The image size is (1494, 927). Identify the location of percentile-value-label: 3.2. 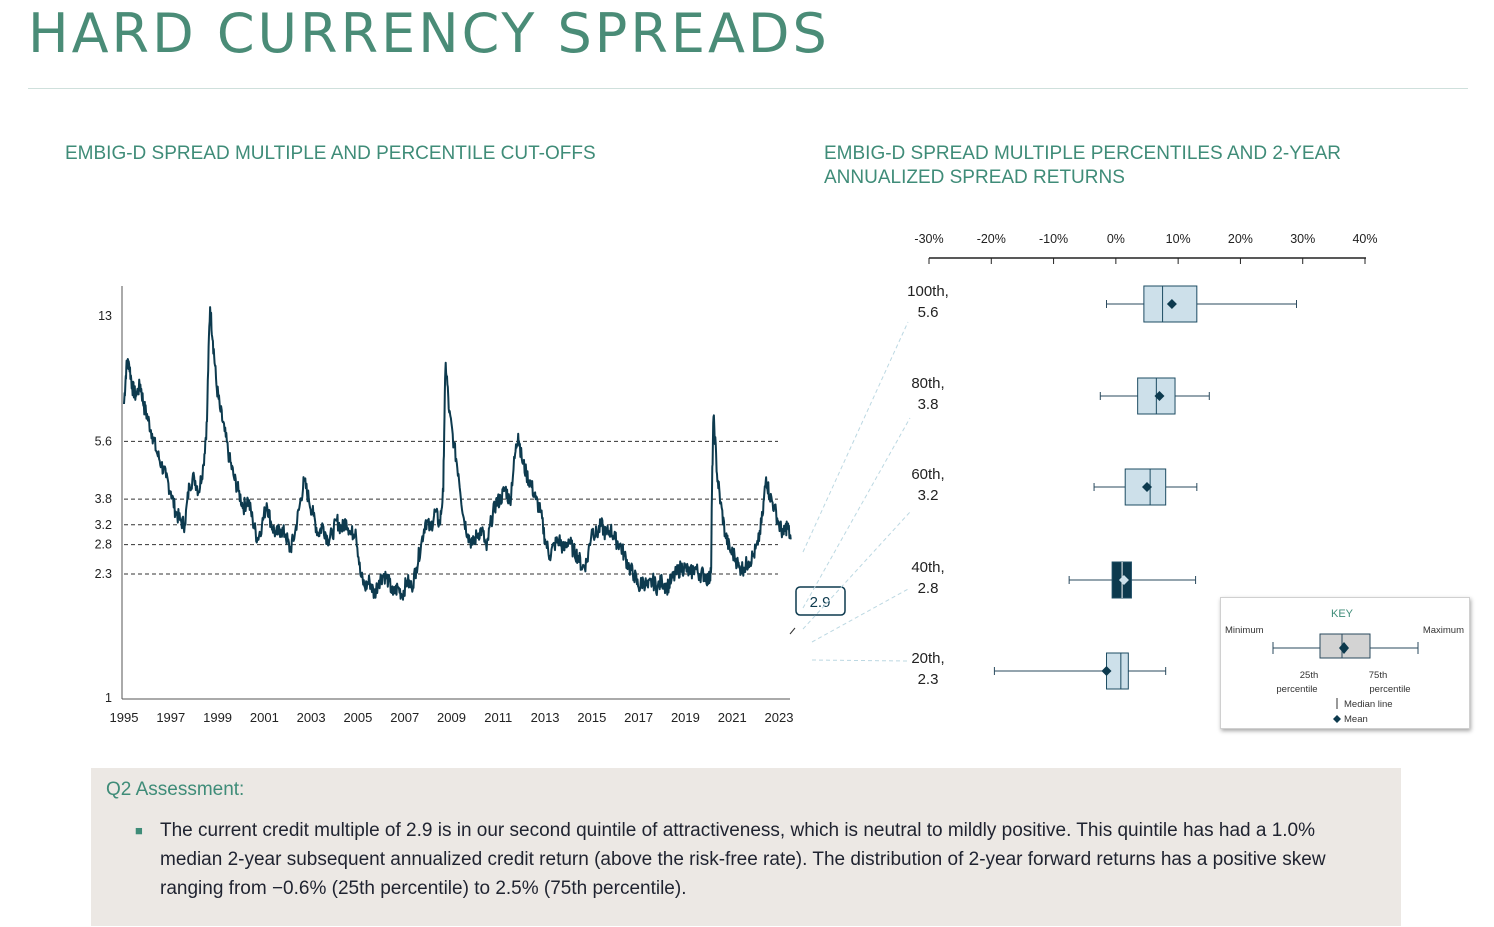
(928, 495).